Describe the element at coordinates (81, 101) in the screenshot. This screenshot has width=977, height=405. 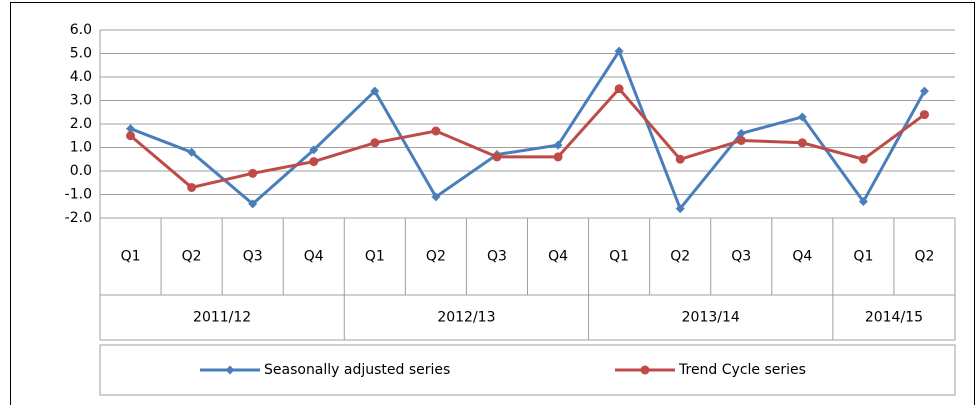
I see `y-tick-label: 3.0` at that location.